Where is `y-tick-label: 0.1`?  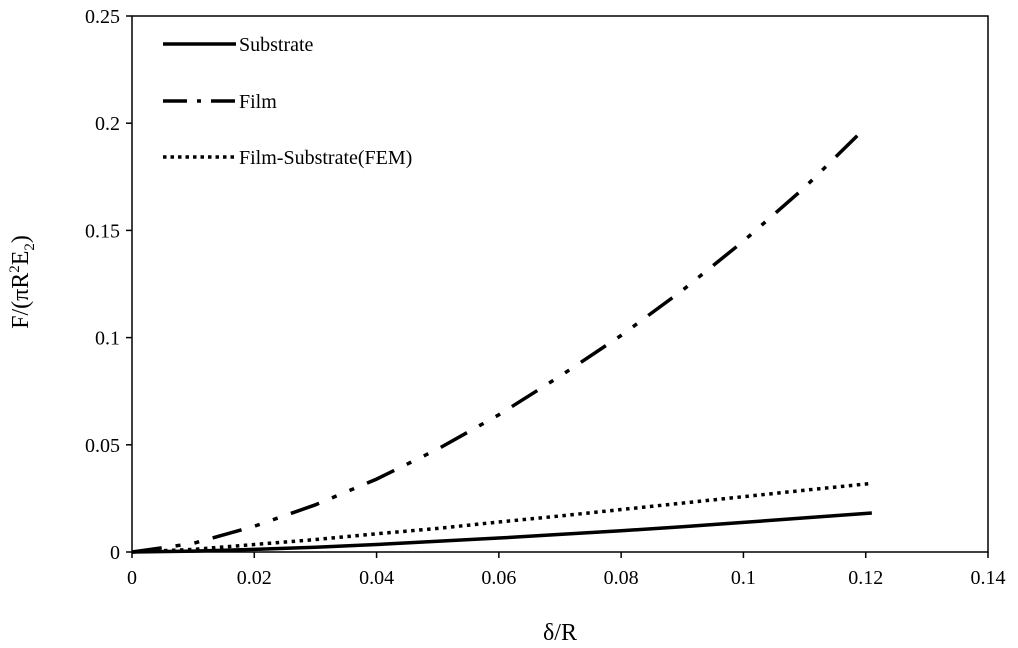
y-tick-label: 0.1 is located at coordinates (107, 339).